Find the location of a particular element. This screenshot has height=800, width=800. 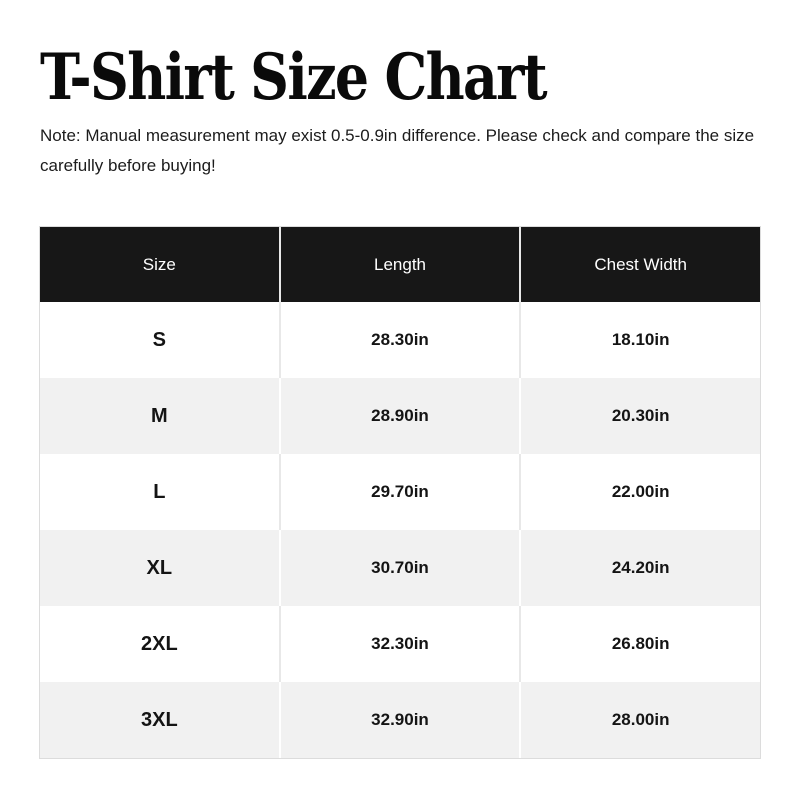

cell-size: S is located at coordinates (160, 340).